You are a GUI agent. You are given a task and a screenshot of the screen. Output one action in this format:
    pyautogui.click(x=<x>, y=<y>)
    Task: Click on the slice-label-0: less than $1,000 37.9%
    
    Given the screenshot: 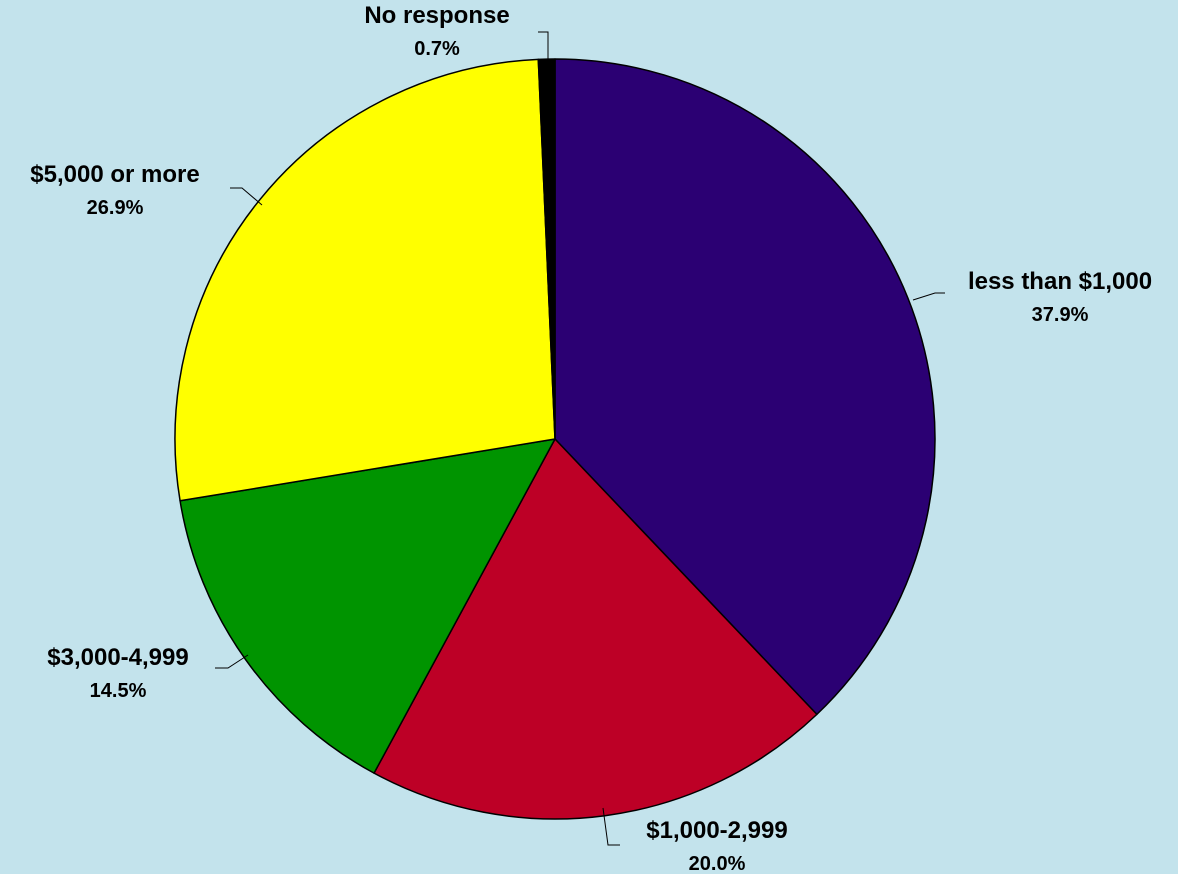 What is the action you would take?
    pyautogui.click(x=1060, y=297)
    